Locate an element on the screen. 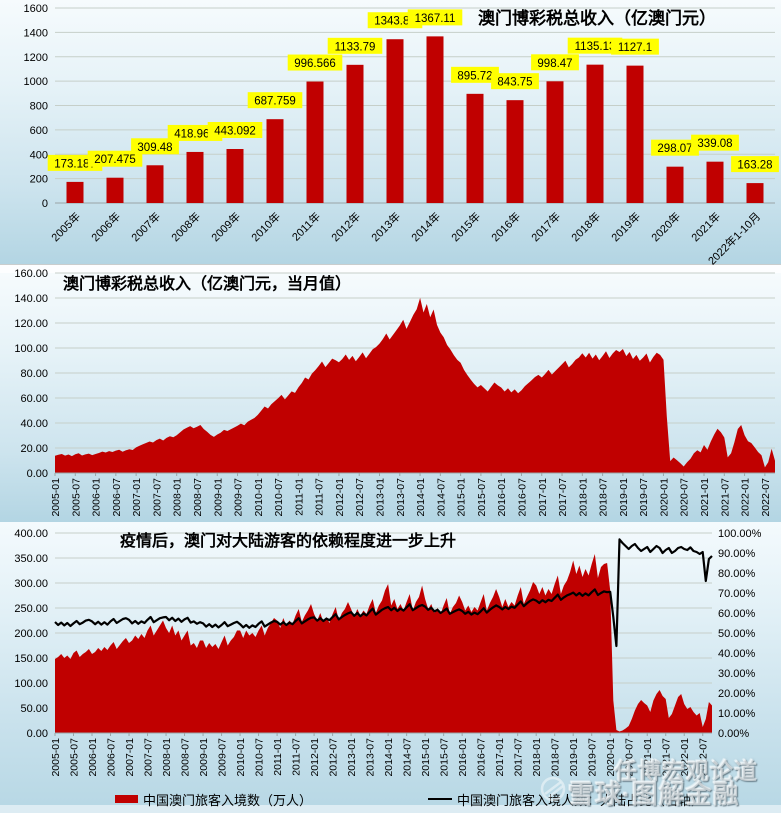  bar-value-label: 163.28 is located at coordinates (754, 166).